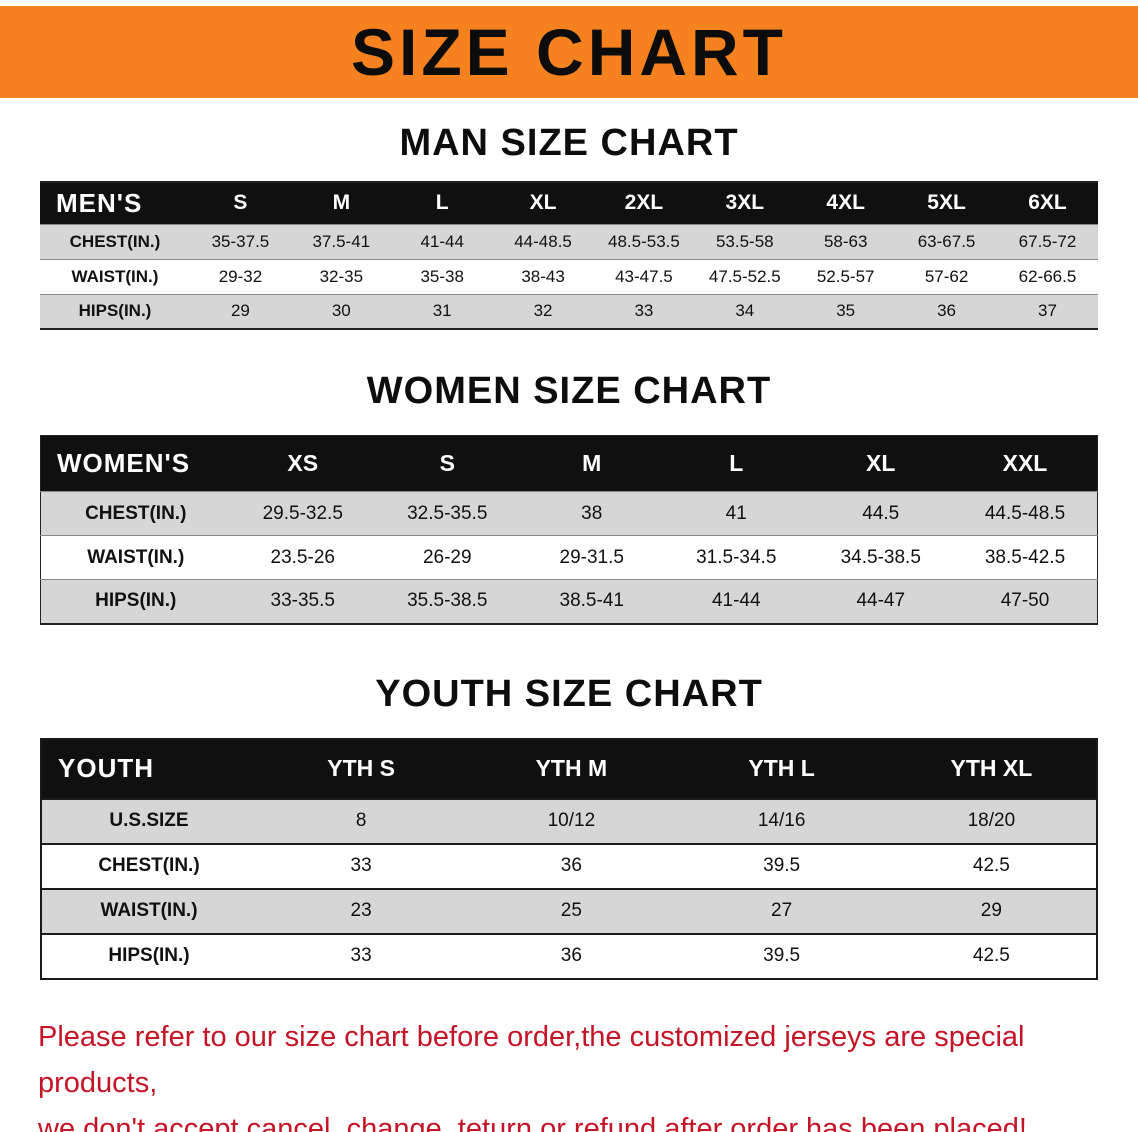 The width and height of the screenshot is (1138, 1132). I want to click on cell-value: 32-35, so click(341, 276).